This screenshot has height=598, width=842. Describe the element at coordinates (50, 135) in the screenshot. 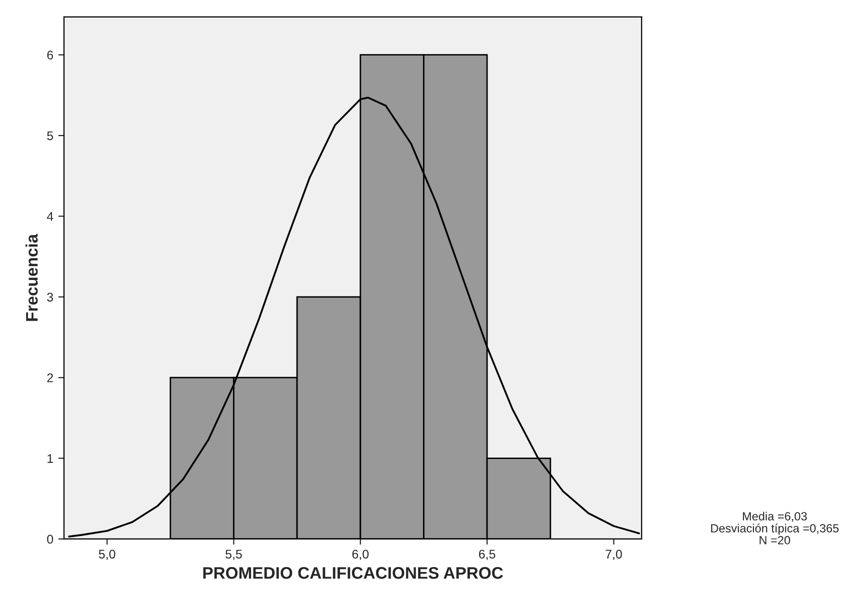

I see `y-tick-label: 5` at that location.